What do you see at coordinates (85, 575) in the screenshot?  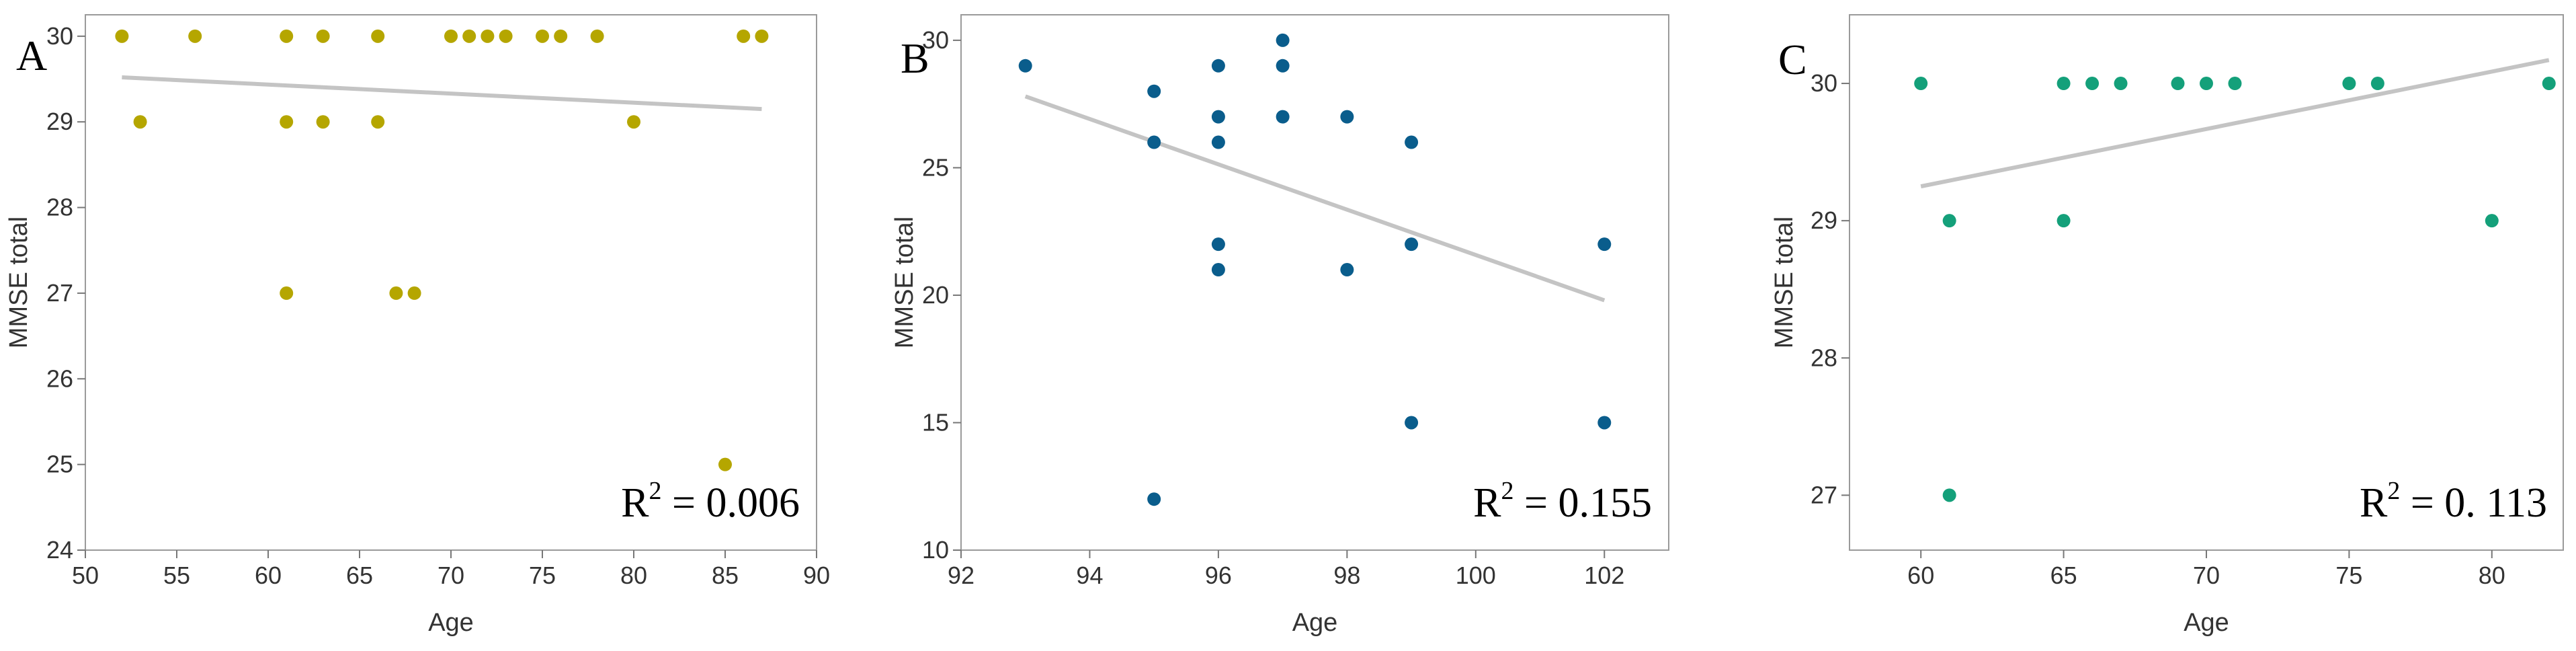 I see `panel-a-x-tick-label: 50` at bounding box center [85, 575].